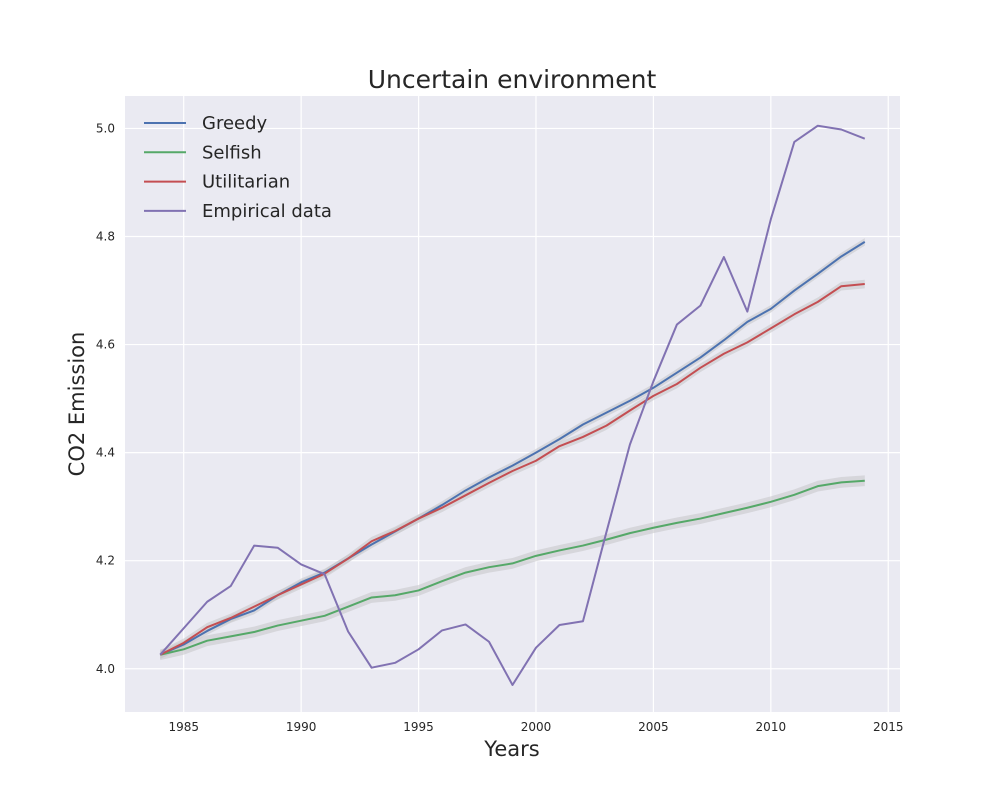  Describe the element at coordinates (105, 453) in the screenshot. I see `y-tick-label: 4.4` at that location.